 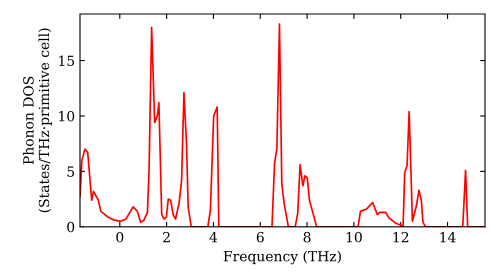 I want to click on x-tick-label: 10, so click(x=354, y=237).